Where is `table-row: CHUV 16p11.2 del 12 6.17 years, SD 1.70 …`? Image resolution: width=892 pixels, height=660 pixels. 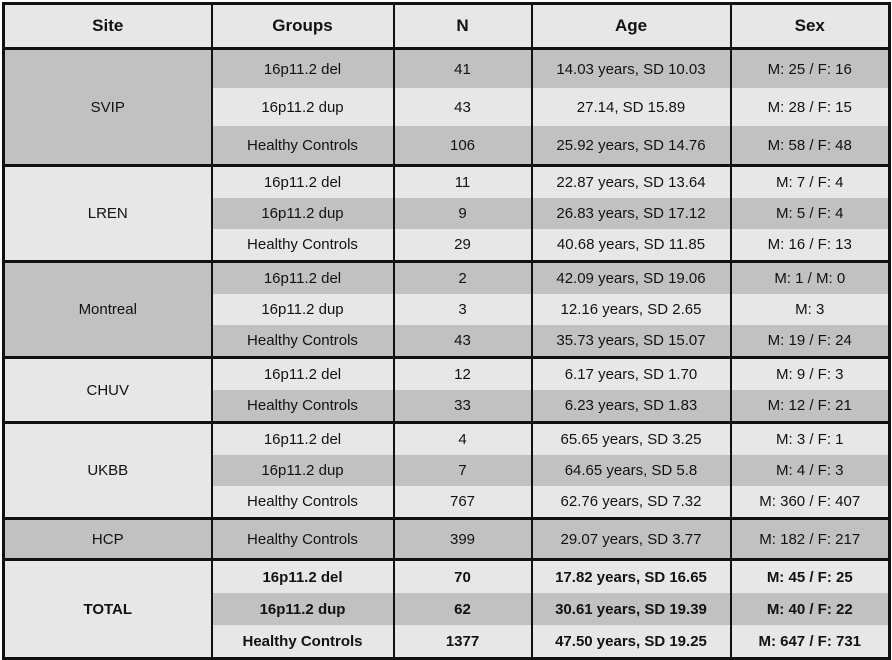
table-row: CHUV 16p11.2 del 12 6.17 years, SD 1.70 … is located at coordinates (446, 389).